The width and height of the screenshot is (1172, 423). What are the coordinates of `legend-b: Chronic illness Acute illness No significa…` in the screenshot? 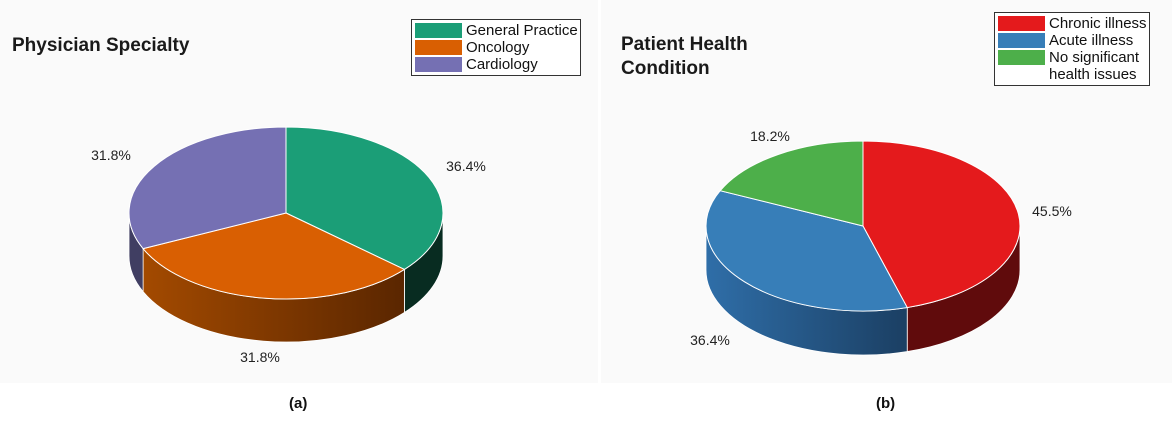 It's located at (1072, 49).